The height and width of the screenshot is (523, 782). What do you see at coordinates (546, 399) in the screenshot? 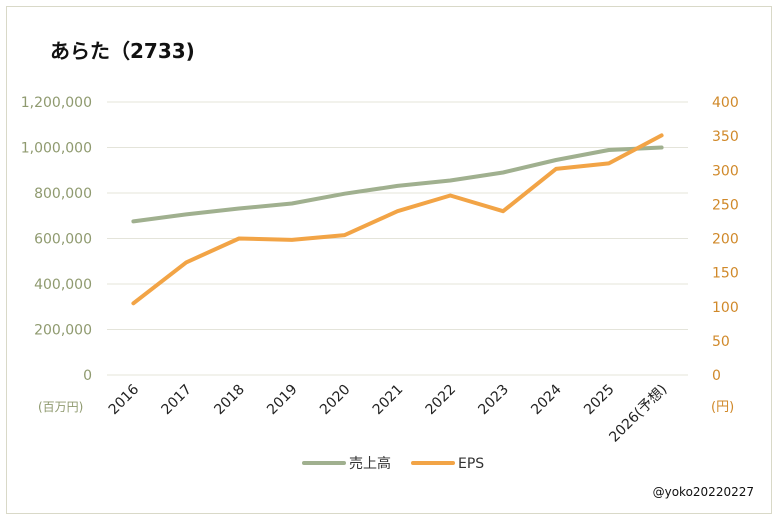
I see `x-tick-label: 2024` at bounding box center [546, 399].